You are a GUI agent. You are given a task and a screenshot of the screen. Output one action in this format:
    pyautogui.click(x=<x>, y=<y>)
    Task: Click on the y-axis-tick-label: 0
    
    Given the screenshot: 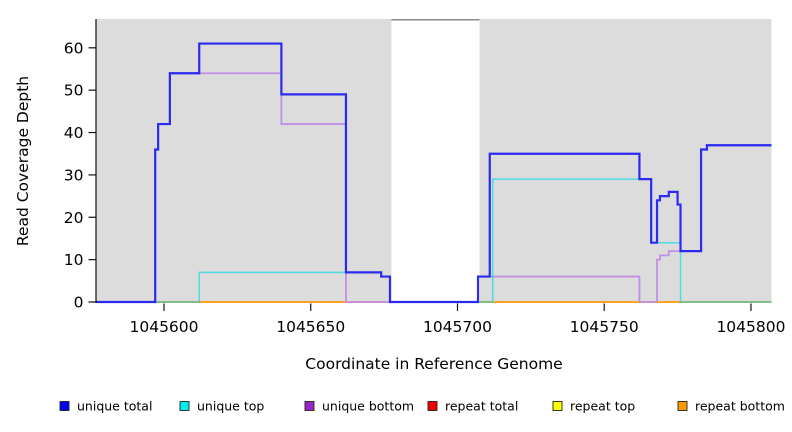 What is the action you would take?
    pyautogui.click(x=79, y=303)
    